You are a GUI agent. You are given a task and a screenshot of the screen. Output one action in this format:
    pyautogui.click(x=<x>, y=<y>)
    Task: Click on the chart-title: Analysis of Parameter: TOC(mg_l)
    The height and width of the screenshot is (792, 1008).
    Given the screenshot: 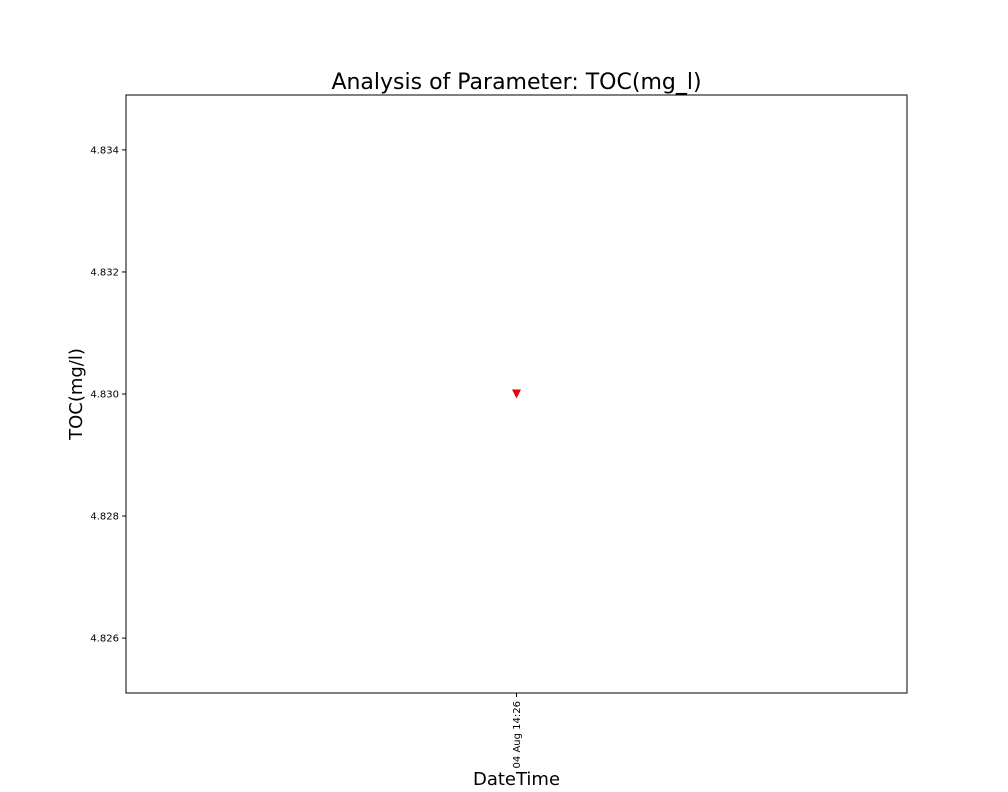 What is the action you would take?
    pyautogui.click(x=516, y=82)
    